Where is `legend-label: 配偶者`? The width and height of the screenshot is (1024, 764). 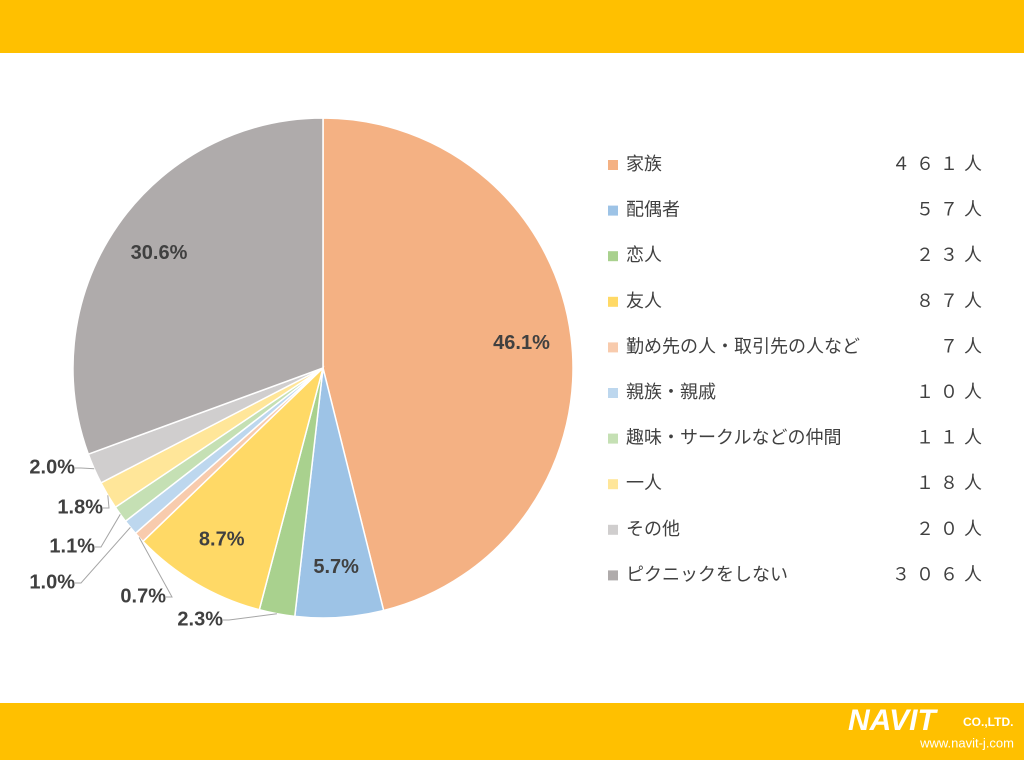
legend-label: 配偶者 is located at coordinates (653, 210).